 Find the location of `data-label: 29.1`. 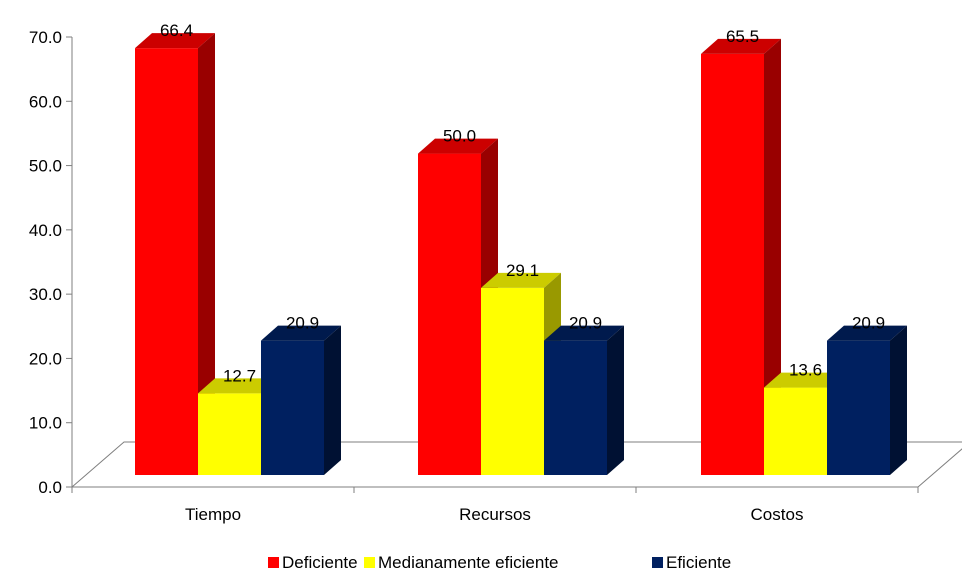

data-label: 29.1 is located at coordinates (522, 270).